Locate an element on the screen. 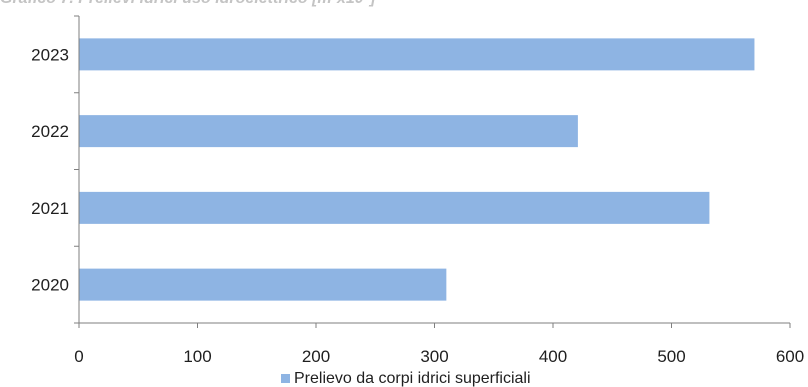  x-tick-label: 0 is located at coordinates (78, 356).